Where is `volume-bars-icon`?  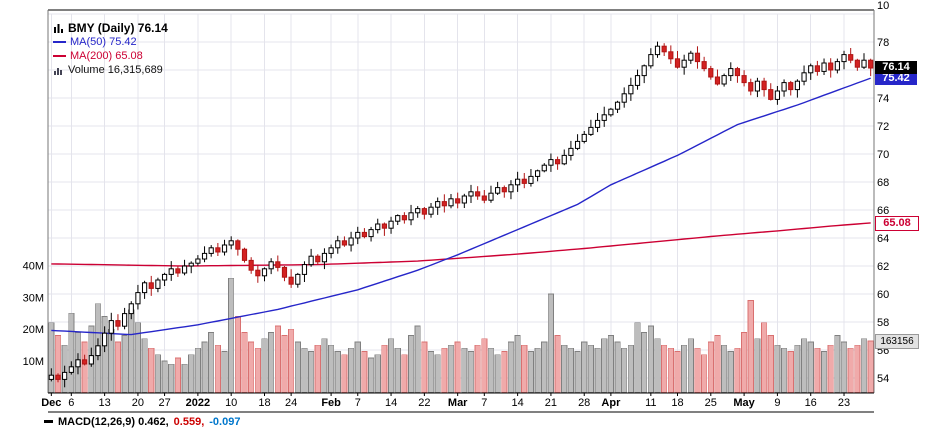
volume-bars-icon is located at coordinates (58, 71).